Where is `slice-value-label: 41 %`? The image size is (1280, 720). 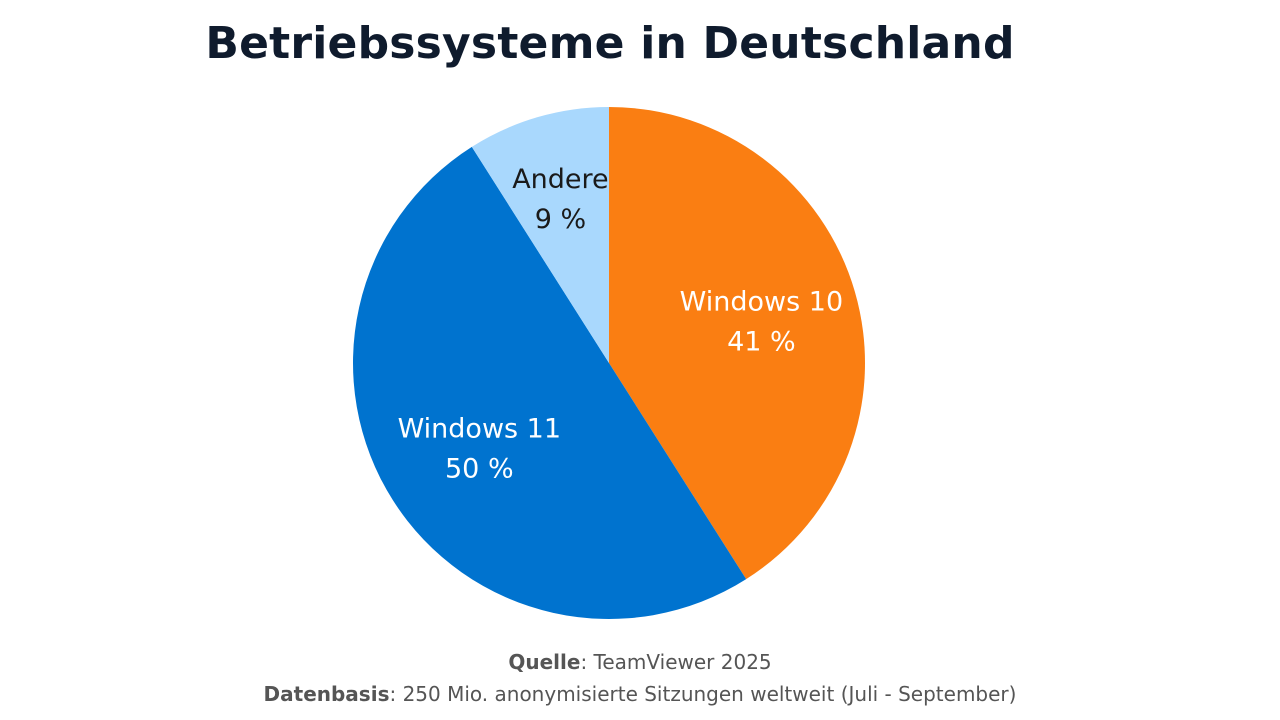 slice-value-label: 41 % is located at coordinates (761, 342).